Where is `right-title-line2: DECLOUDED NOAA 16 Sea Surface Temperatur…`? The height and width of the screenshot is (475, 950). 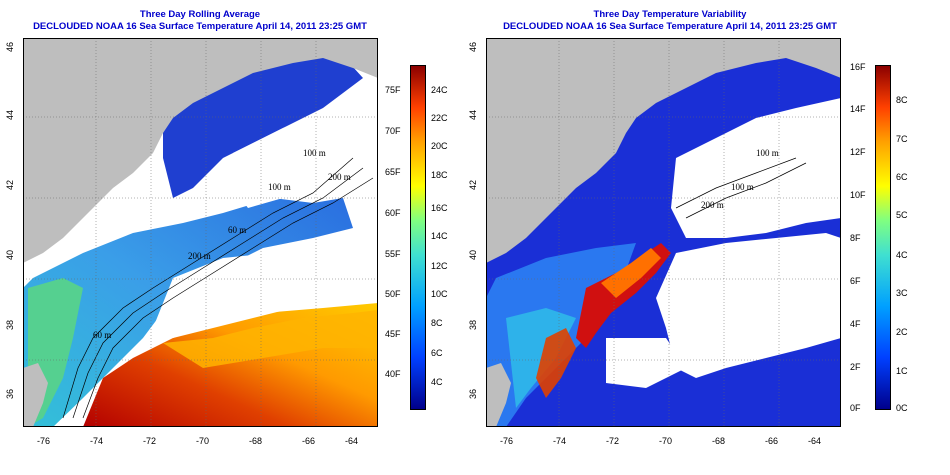 right-title-line2: DECLOUDED NOAA 16 Sea Surface Temperatur… is located at coordinates (670, 26).